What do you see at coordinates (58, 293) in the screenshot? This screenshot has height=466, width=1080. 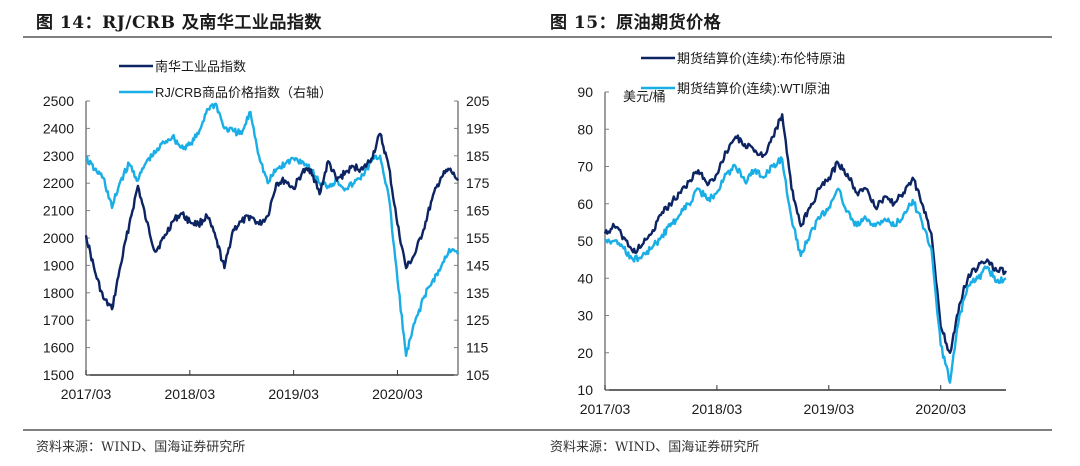 I see `y-tick-label-left: 1800` at bounding box center [58, 293].